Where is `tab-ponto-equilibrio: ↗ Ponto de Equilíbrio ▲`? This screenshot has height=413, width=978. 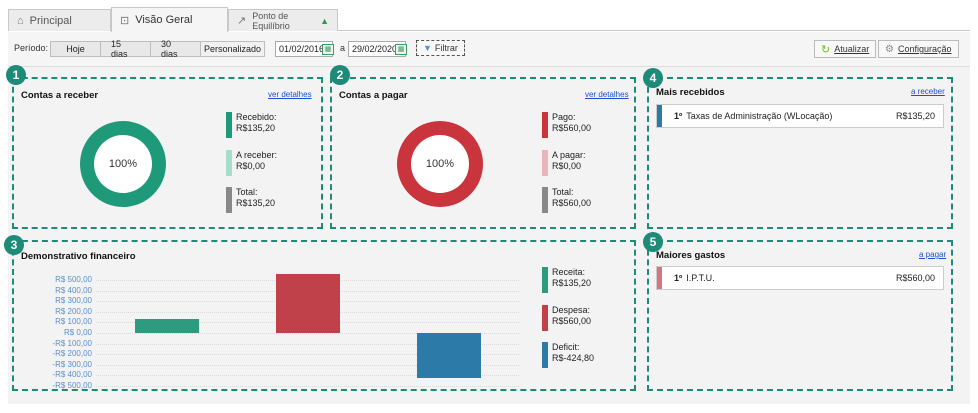
tab-ponto-equilibrio: ↗ Ponto de Equilíbrio ▲ is located at coordinates (283, 20).